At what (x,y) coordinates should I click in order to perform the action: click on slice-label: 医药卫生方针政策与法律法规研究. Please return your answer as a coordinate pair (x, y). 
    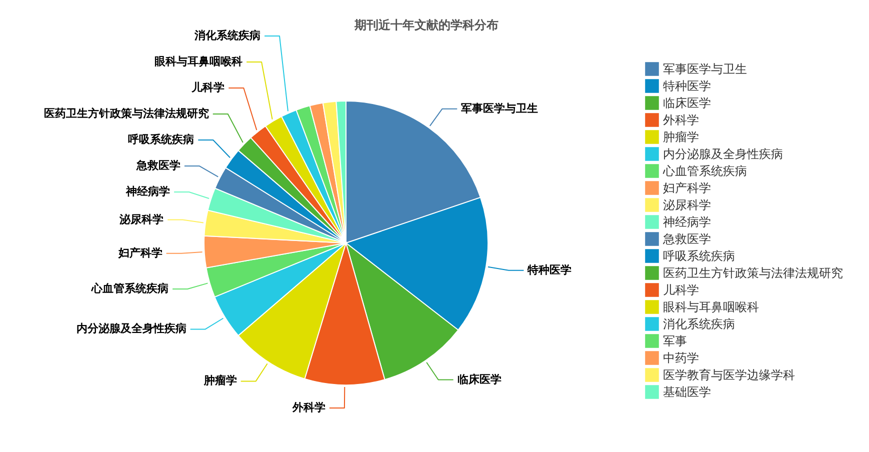
    Looking at the image, I should click on (126, 113).